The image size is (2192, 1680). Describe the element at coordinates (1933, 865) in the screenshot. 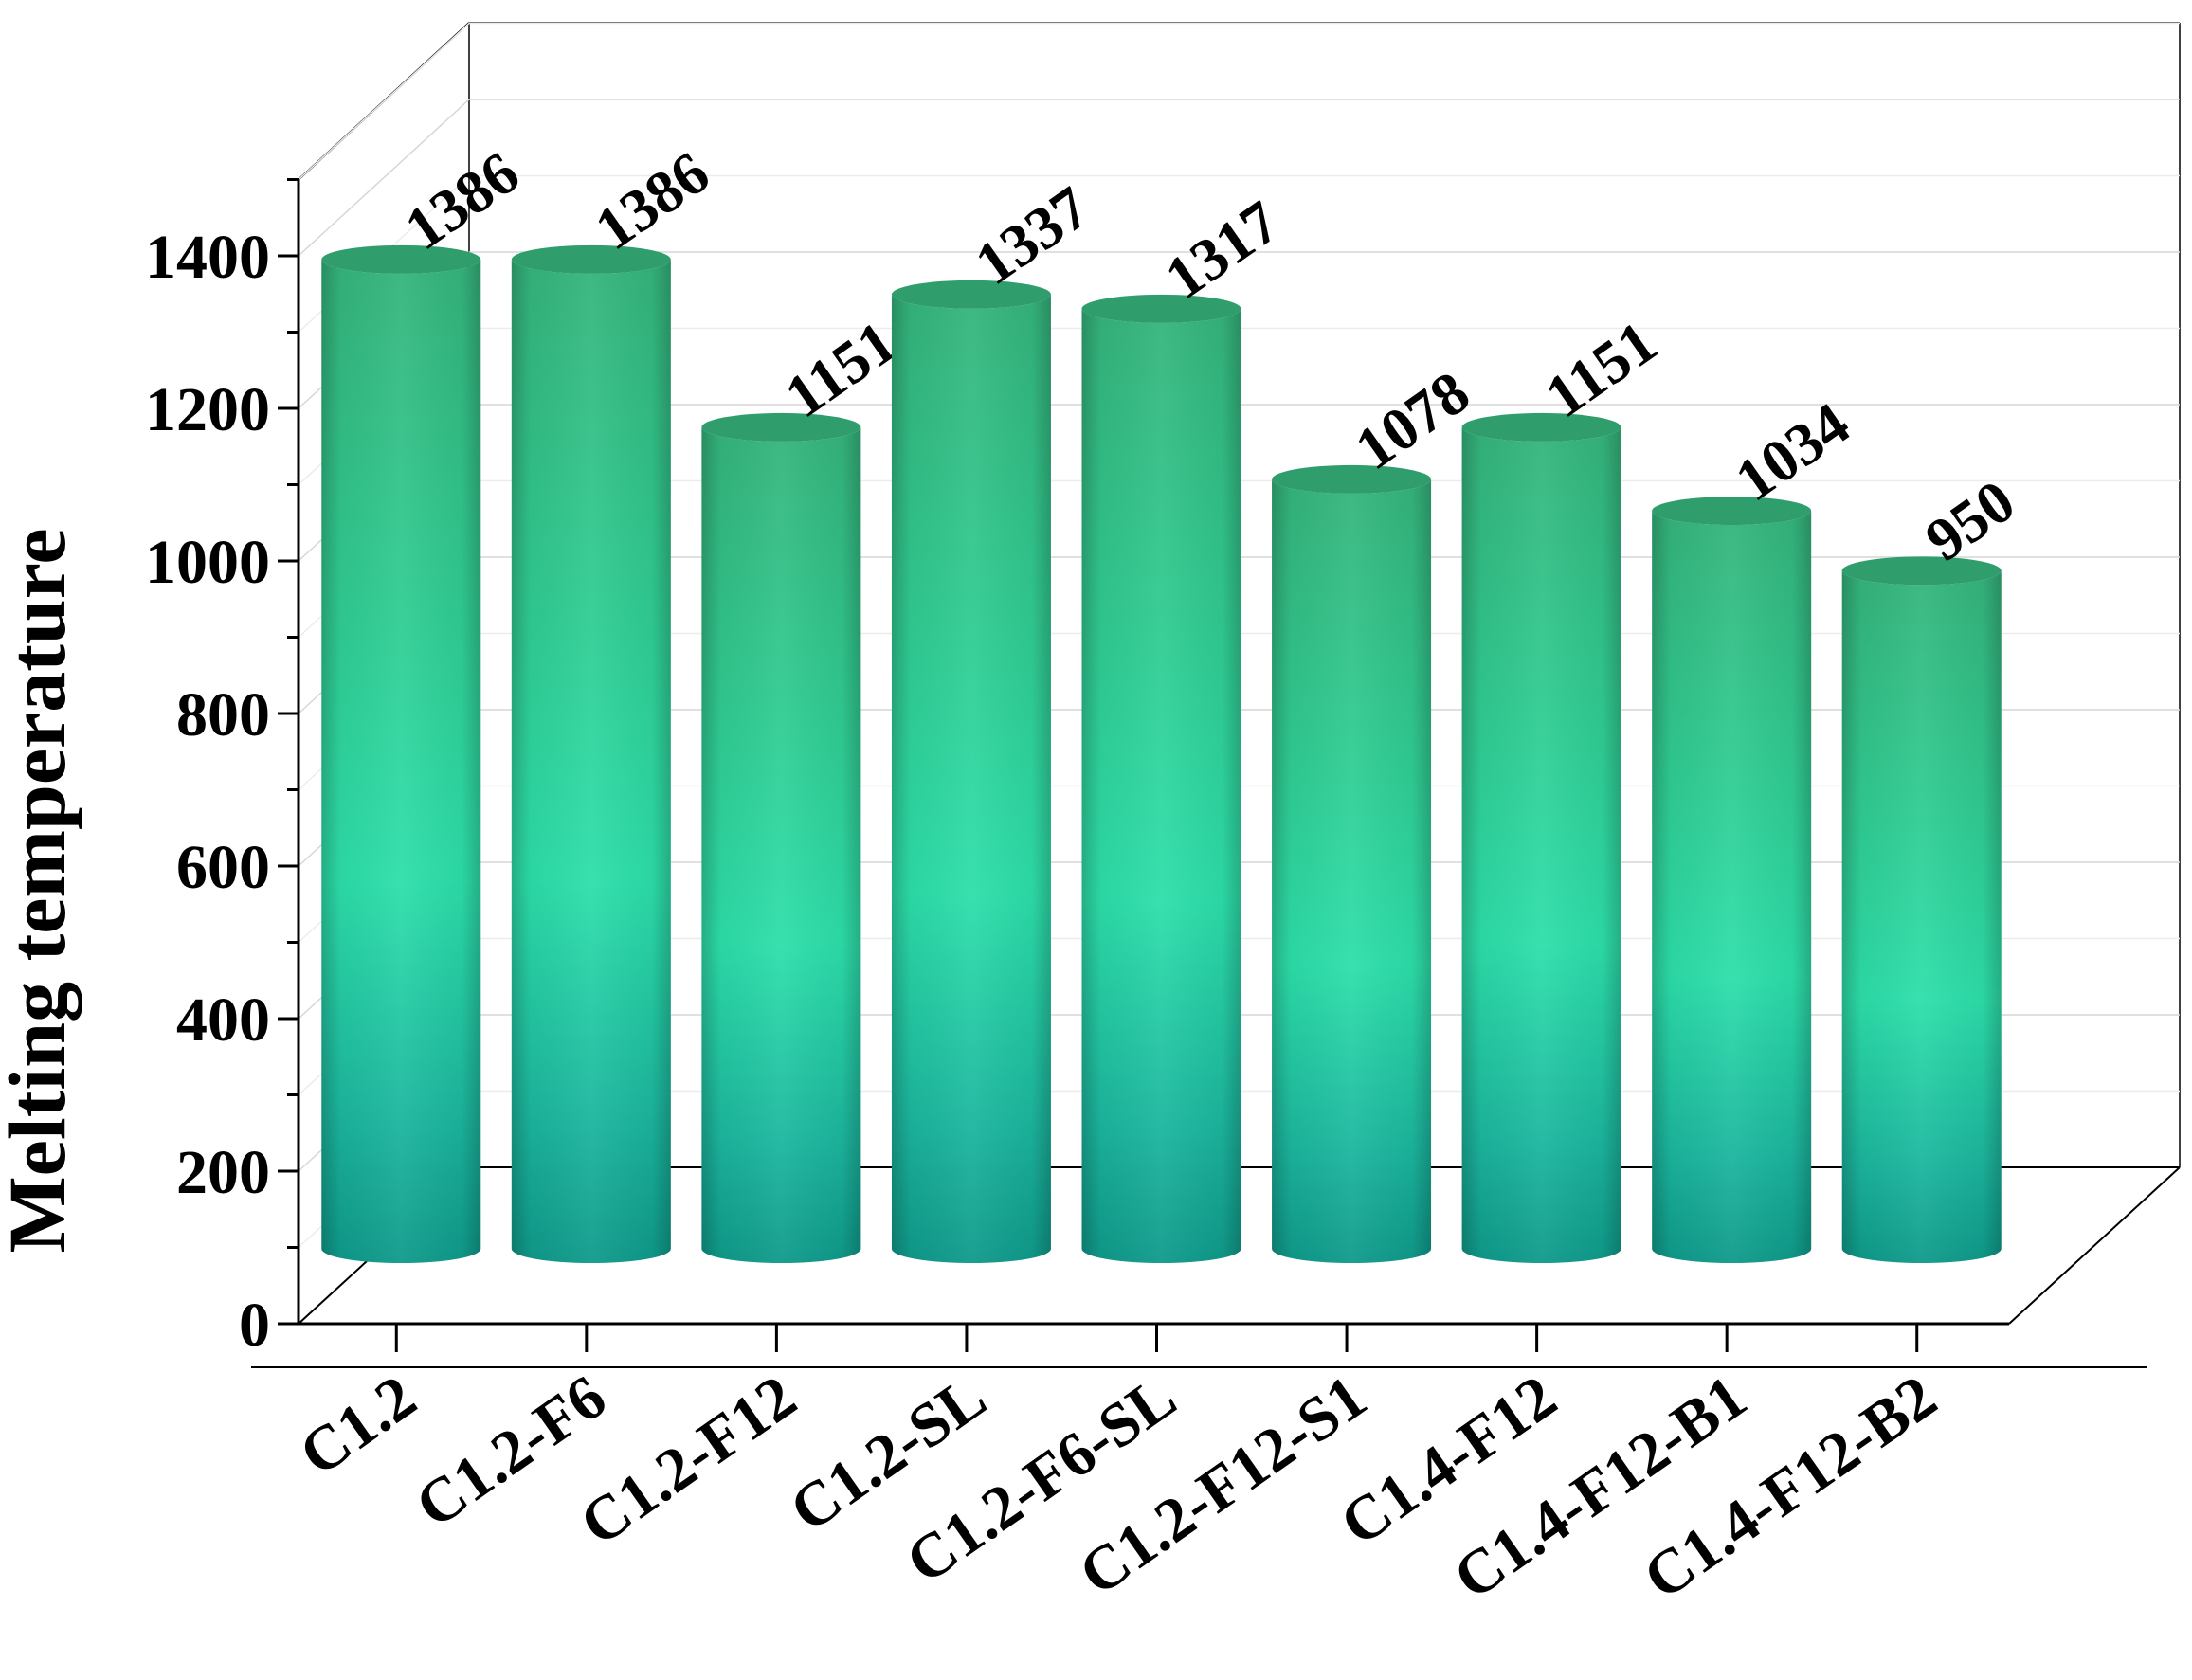

I see `bar-9: 950` at that location.